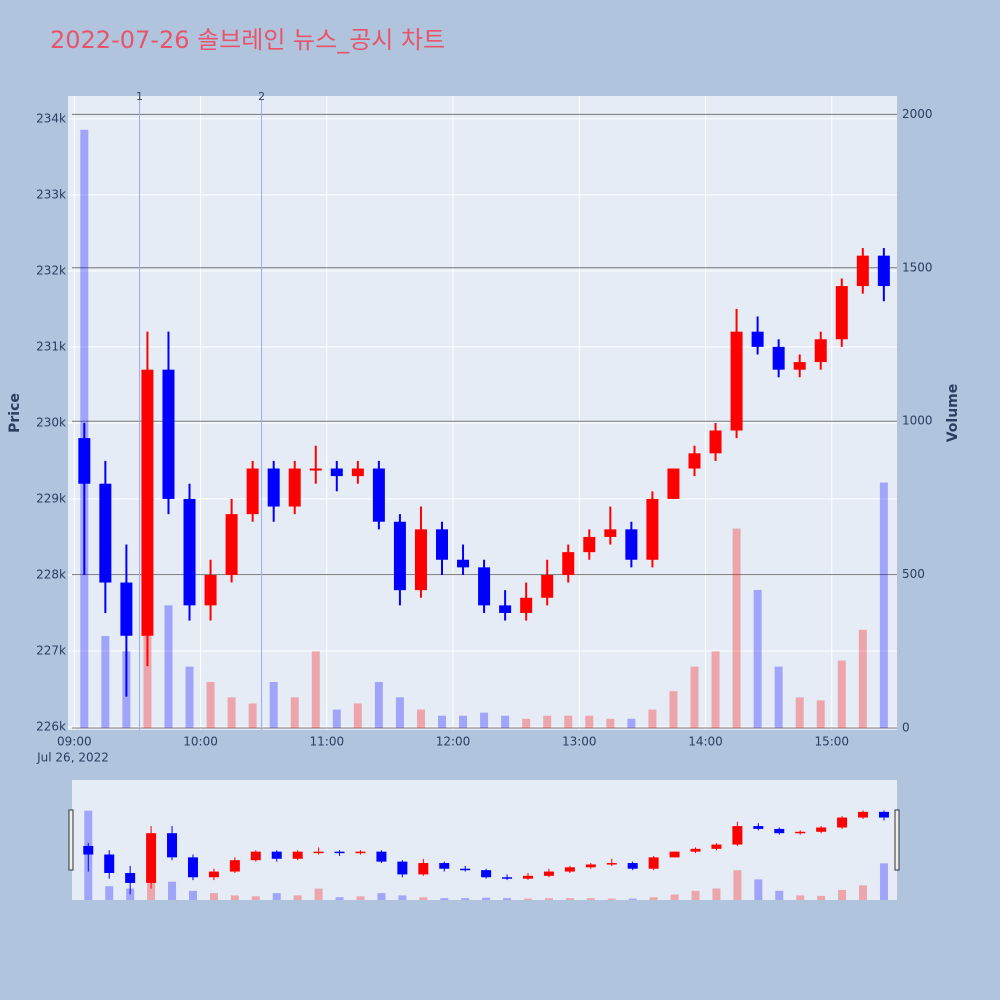 Image resolution: width=1000 pixels, height=1000 pixels. What do you see at coordinates (579, 742) in the screenshot?
I see `x-tick-label: 13:00` at bounding box center [579, 742].